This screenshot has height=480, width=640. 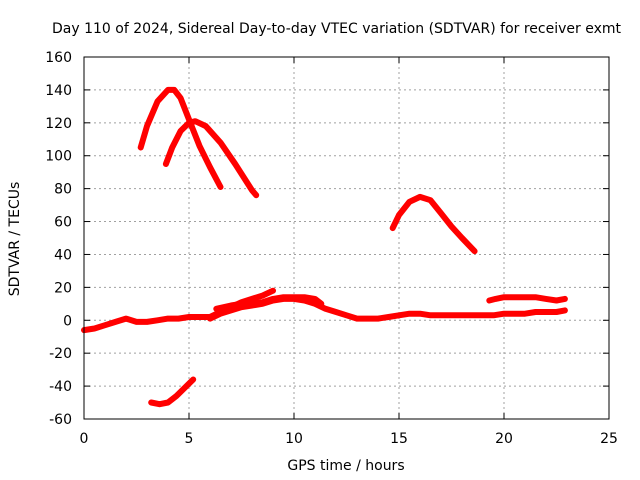 I want to click on x-tick-label: 15, so click(x=399, y=439).